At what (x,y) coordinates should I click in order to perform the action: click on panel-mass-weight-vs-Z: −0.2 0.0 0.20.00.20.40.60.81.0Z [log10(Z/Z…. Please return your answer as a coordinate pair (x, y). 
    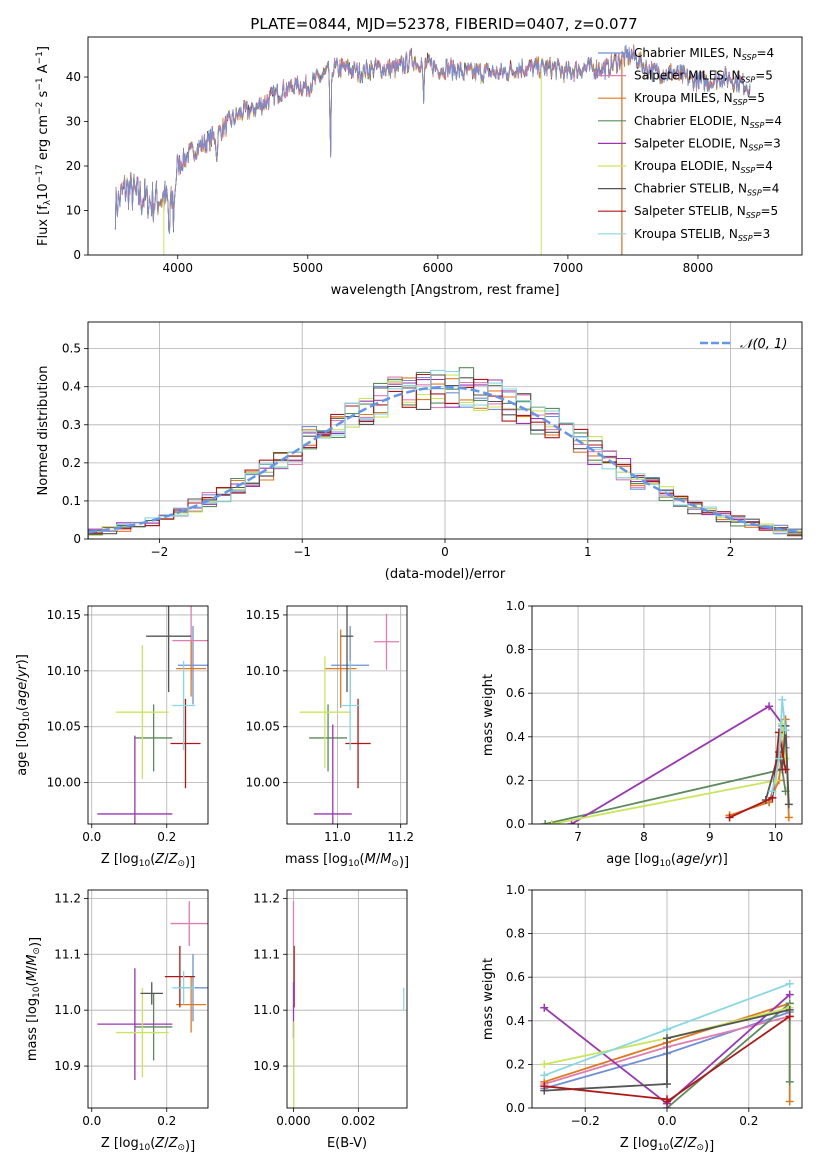
    Looking at the image, I should click on (642, 1018).